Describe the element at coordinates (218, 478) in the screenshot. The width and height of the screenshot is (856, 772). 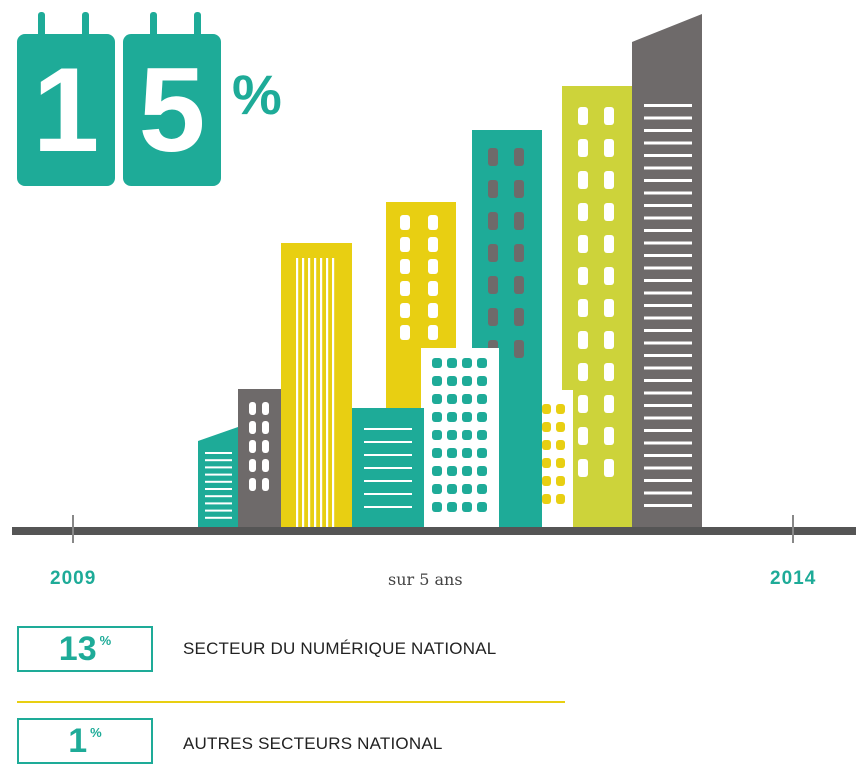
I see `building-teal-small` at that location.